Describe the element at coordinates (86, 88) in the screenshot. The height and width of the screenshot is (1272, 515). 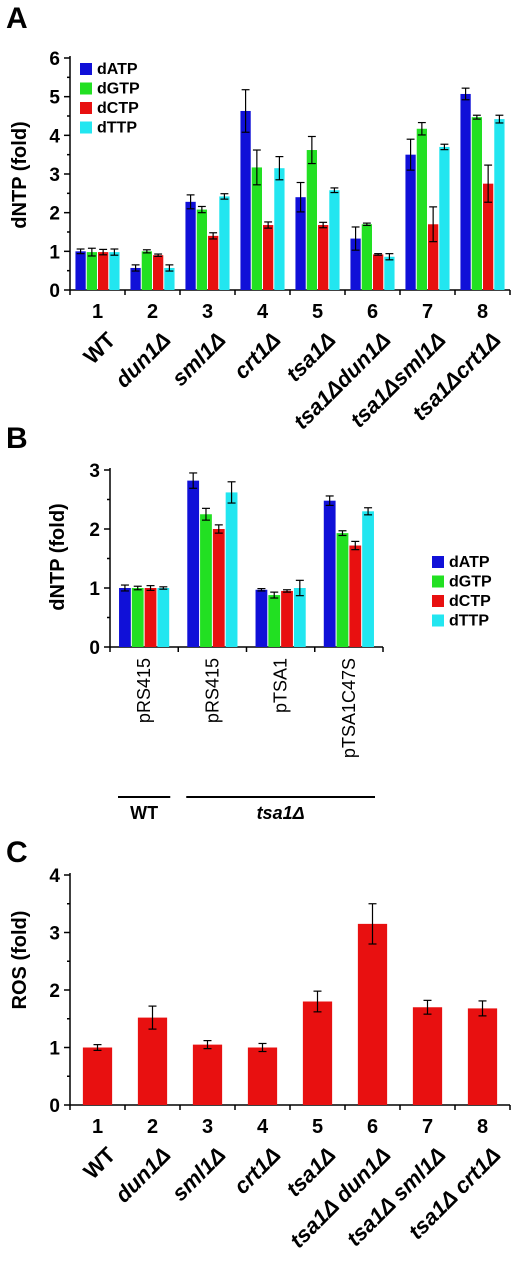
I see `chart-a-legend-swatch-dgtp` at that location.